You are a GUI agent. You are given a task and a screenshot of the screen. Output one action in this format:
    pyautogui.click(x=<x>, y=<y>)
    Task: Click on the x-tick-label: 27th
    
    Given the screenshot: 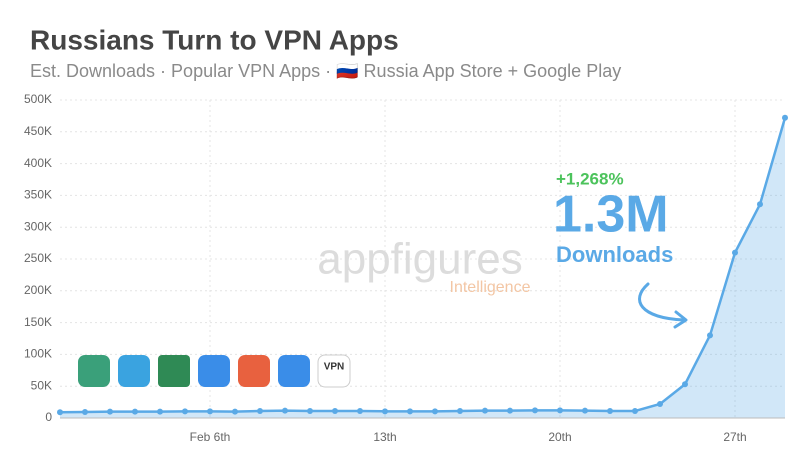 What is the action you would take?
    pyautogui.click(x=734, y=437)
    